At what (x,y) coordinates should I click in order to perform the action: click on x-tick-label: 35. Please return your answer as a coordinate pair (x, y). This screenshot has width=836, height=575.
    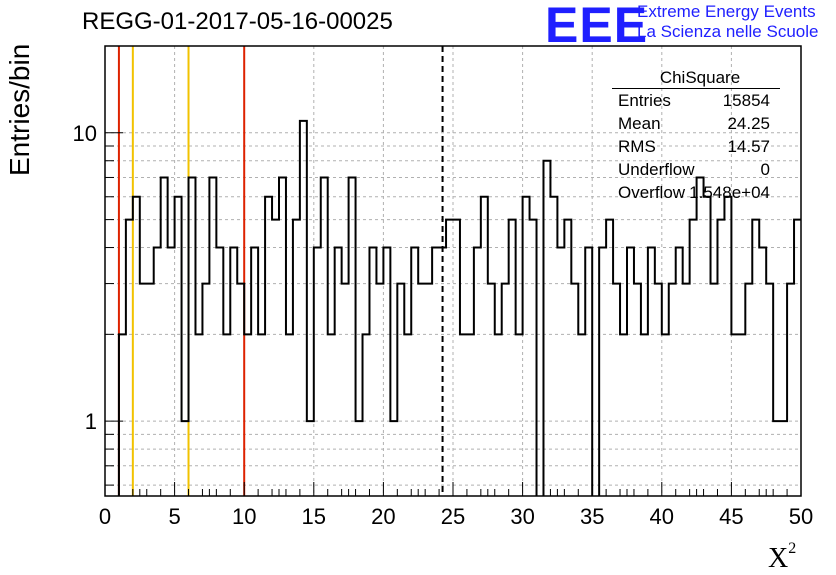
    Looking at the image, I should click on (592, 516).